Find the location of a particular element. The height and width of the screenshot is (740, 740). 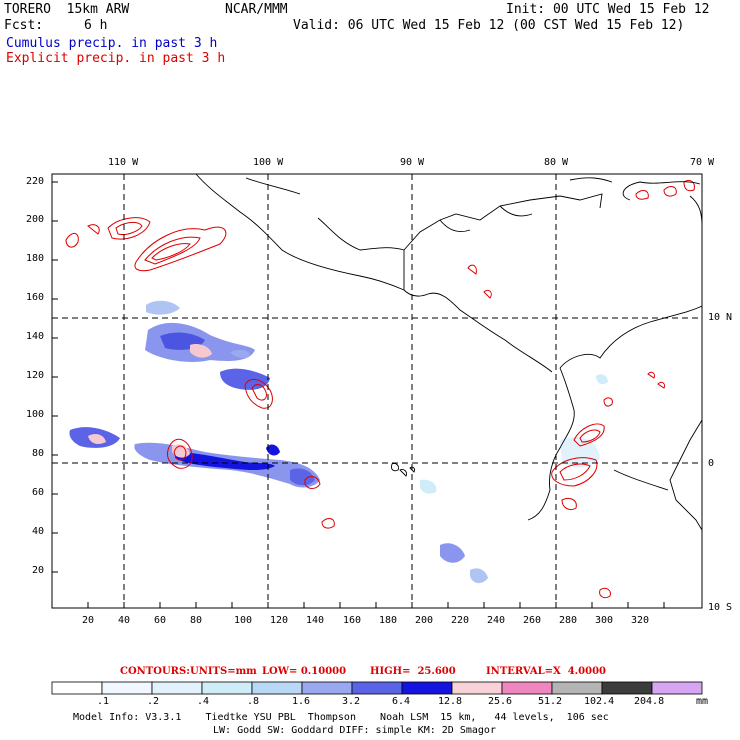

y-tick-label: 60 is located at coordinates (38, 492).